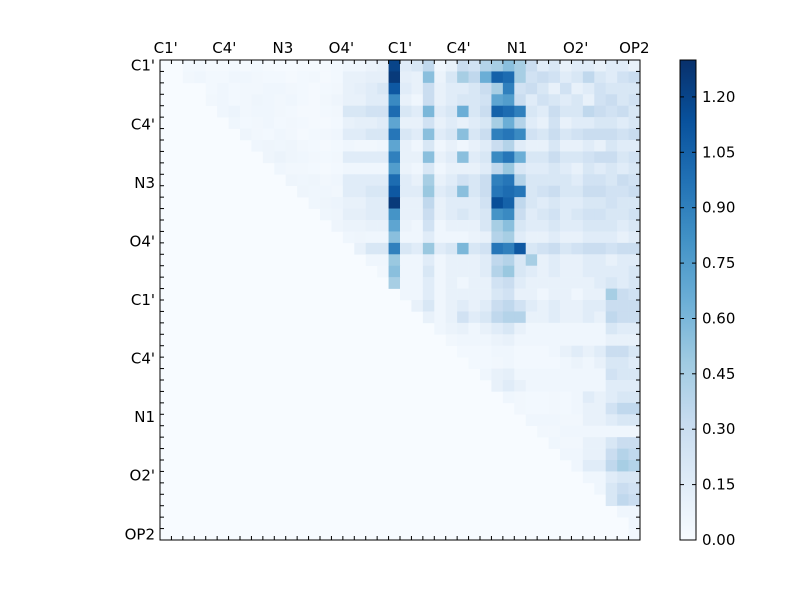 The image size is (800, 600). Describe the element at coordinates (143, 124) in the screenshot. I see `y-tick-label: C4'` at that location.